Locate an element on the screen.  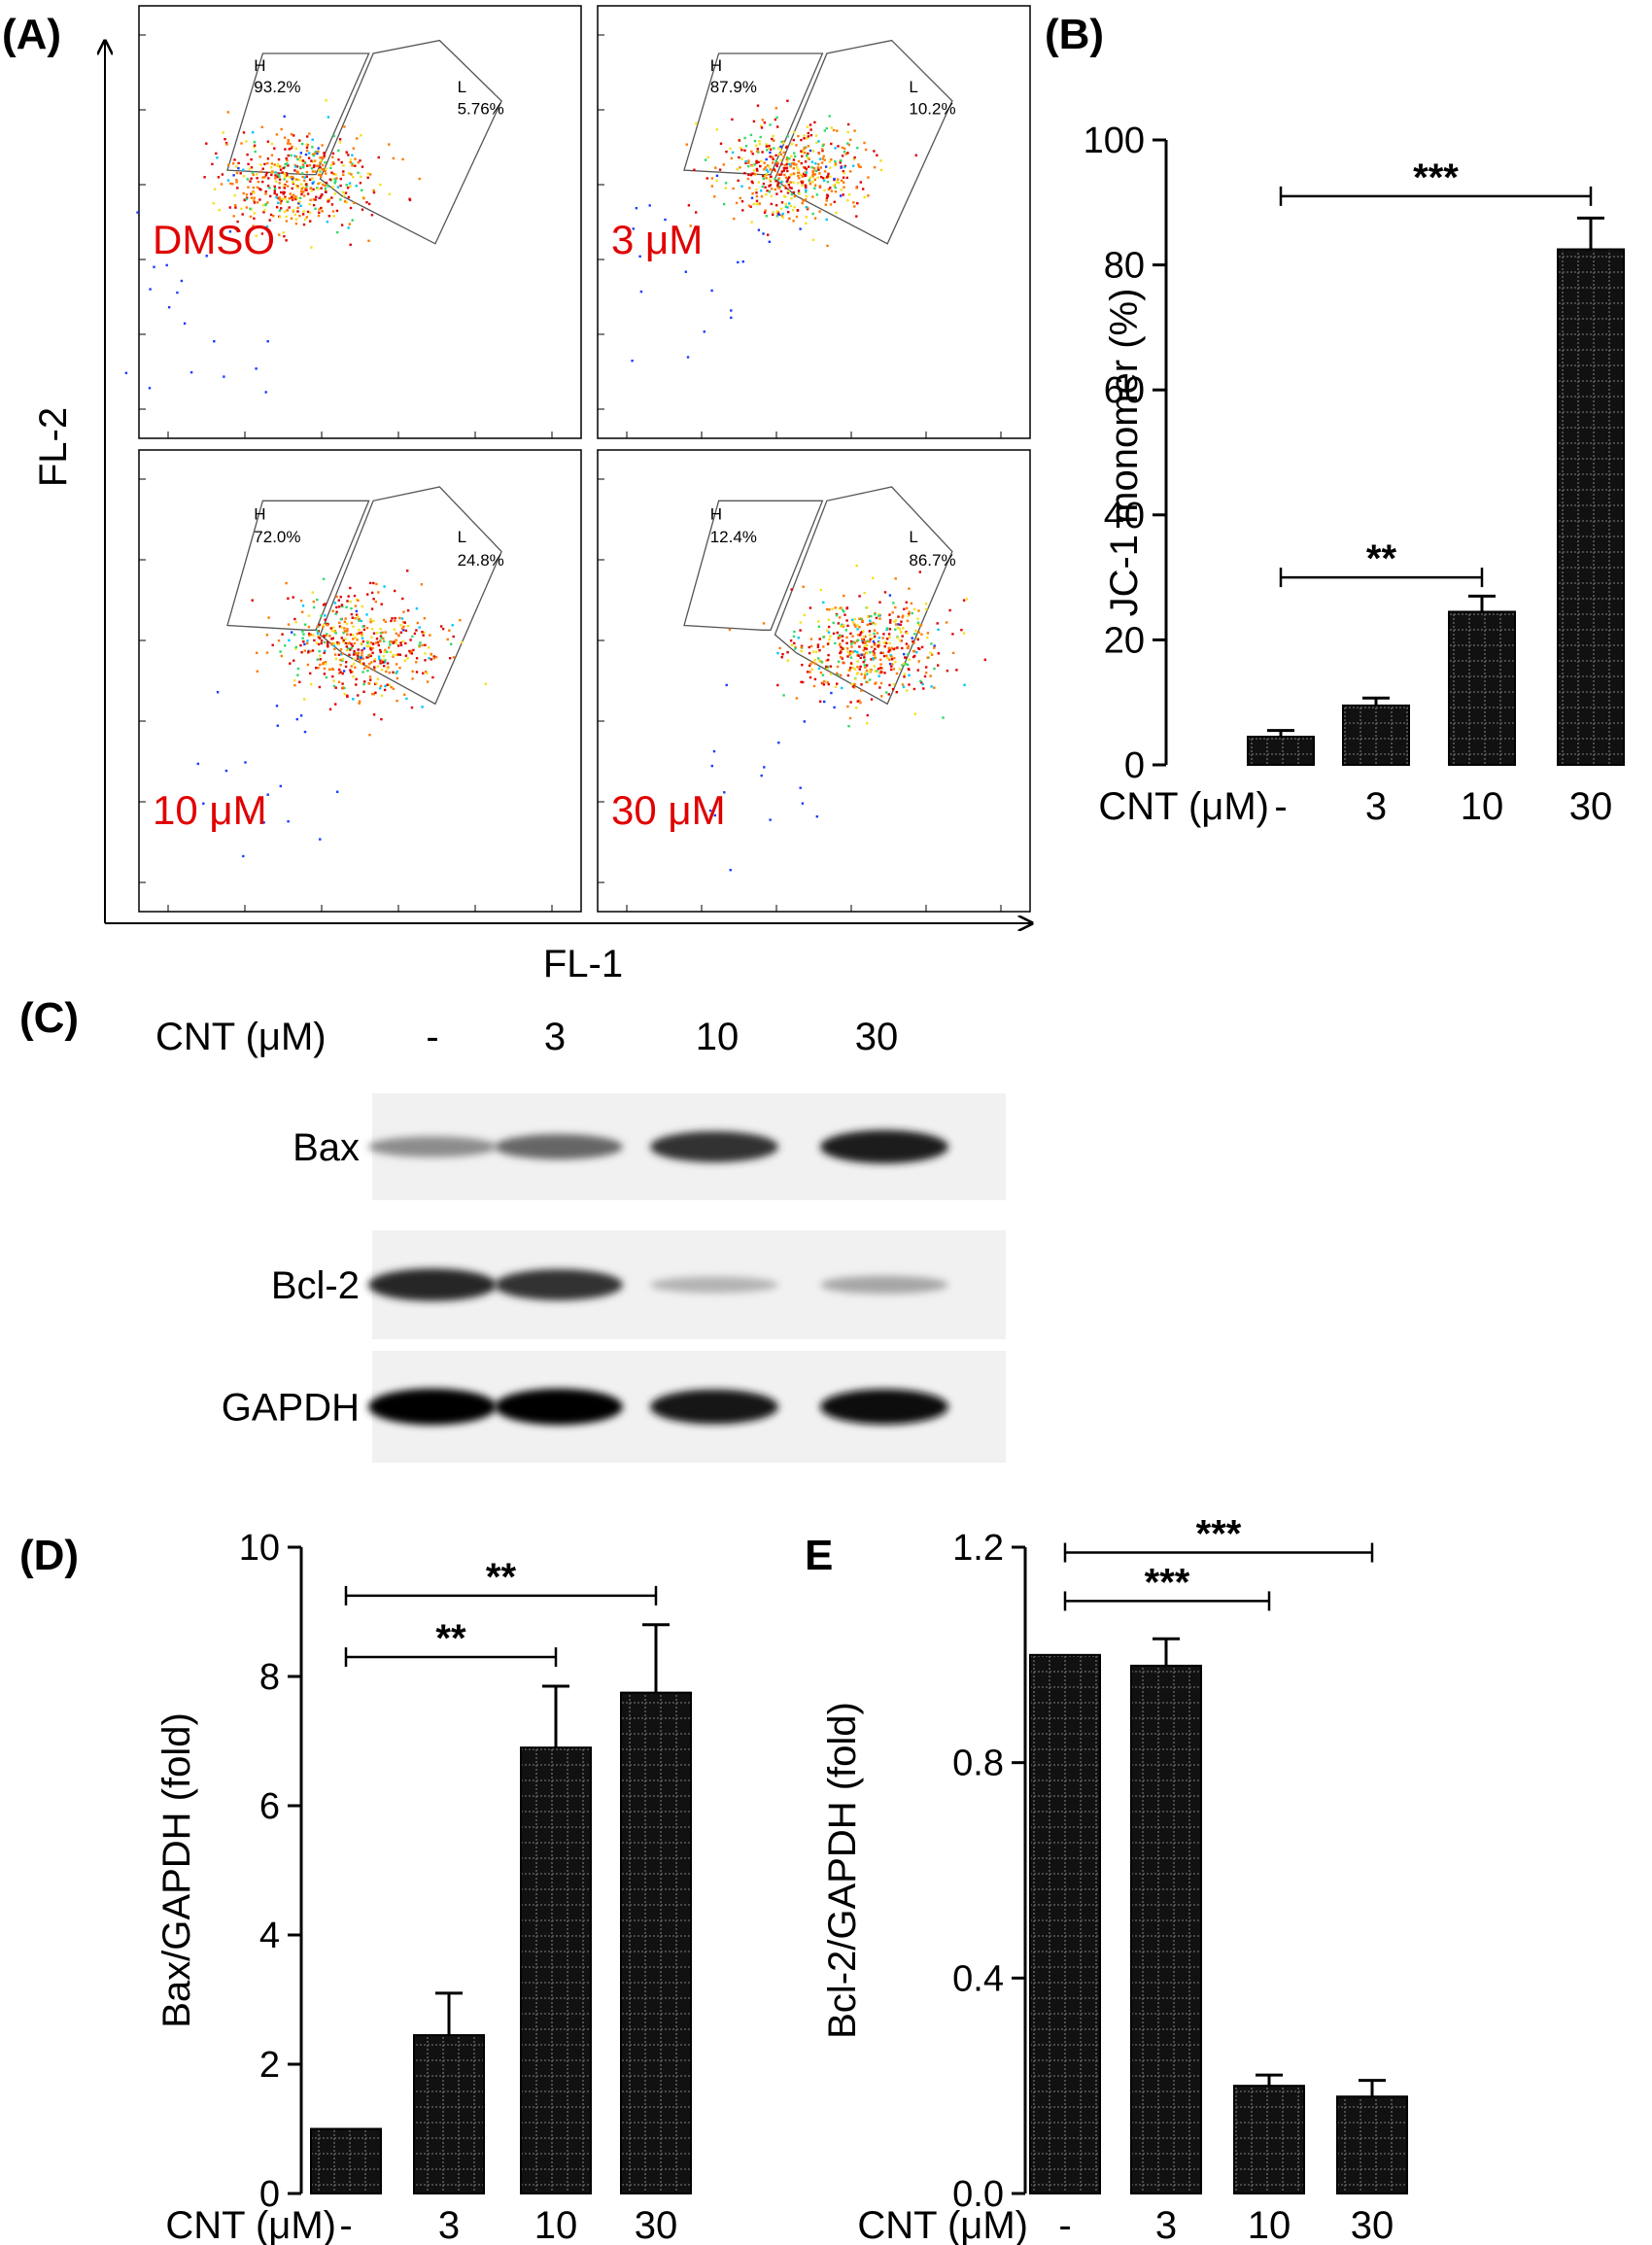
scatter-cloud is located at coordinates (774, 231).